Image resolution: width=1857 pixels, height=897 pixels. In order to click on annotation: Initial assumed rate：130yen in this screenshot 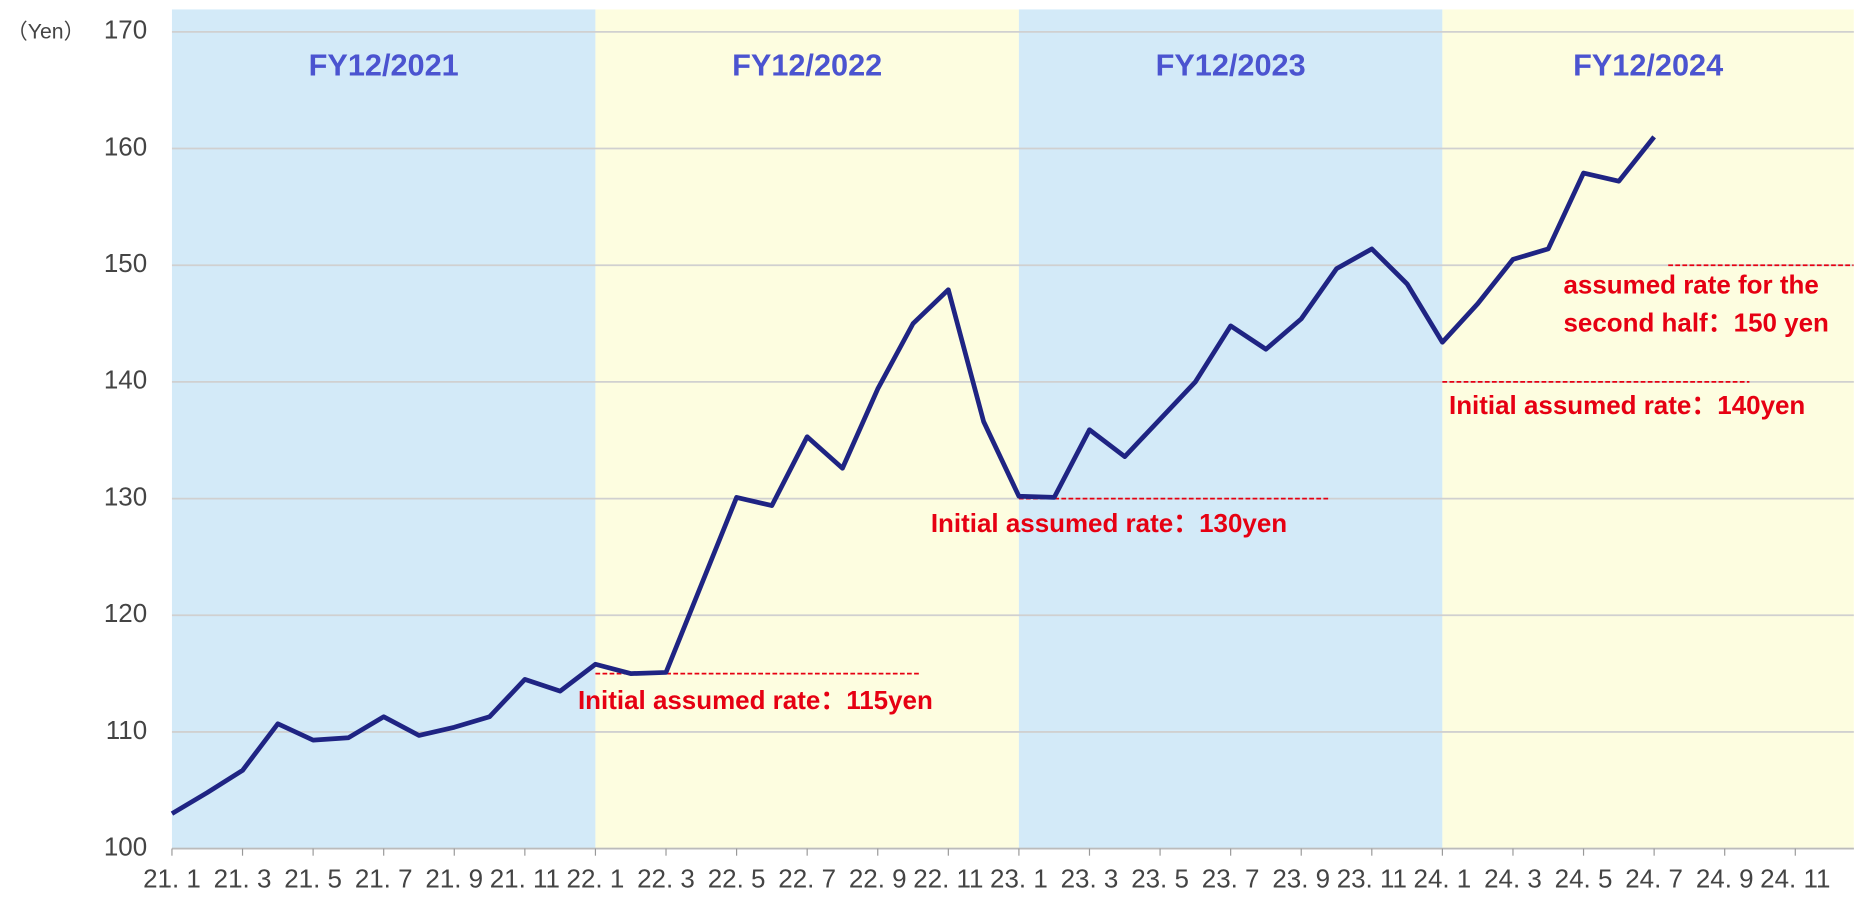, I will do `click(1109, 523)`.